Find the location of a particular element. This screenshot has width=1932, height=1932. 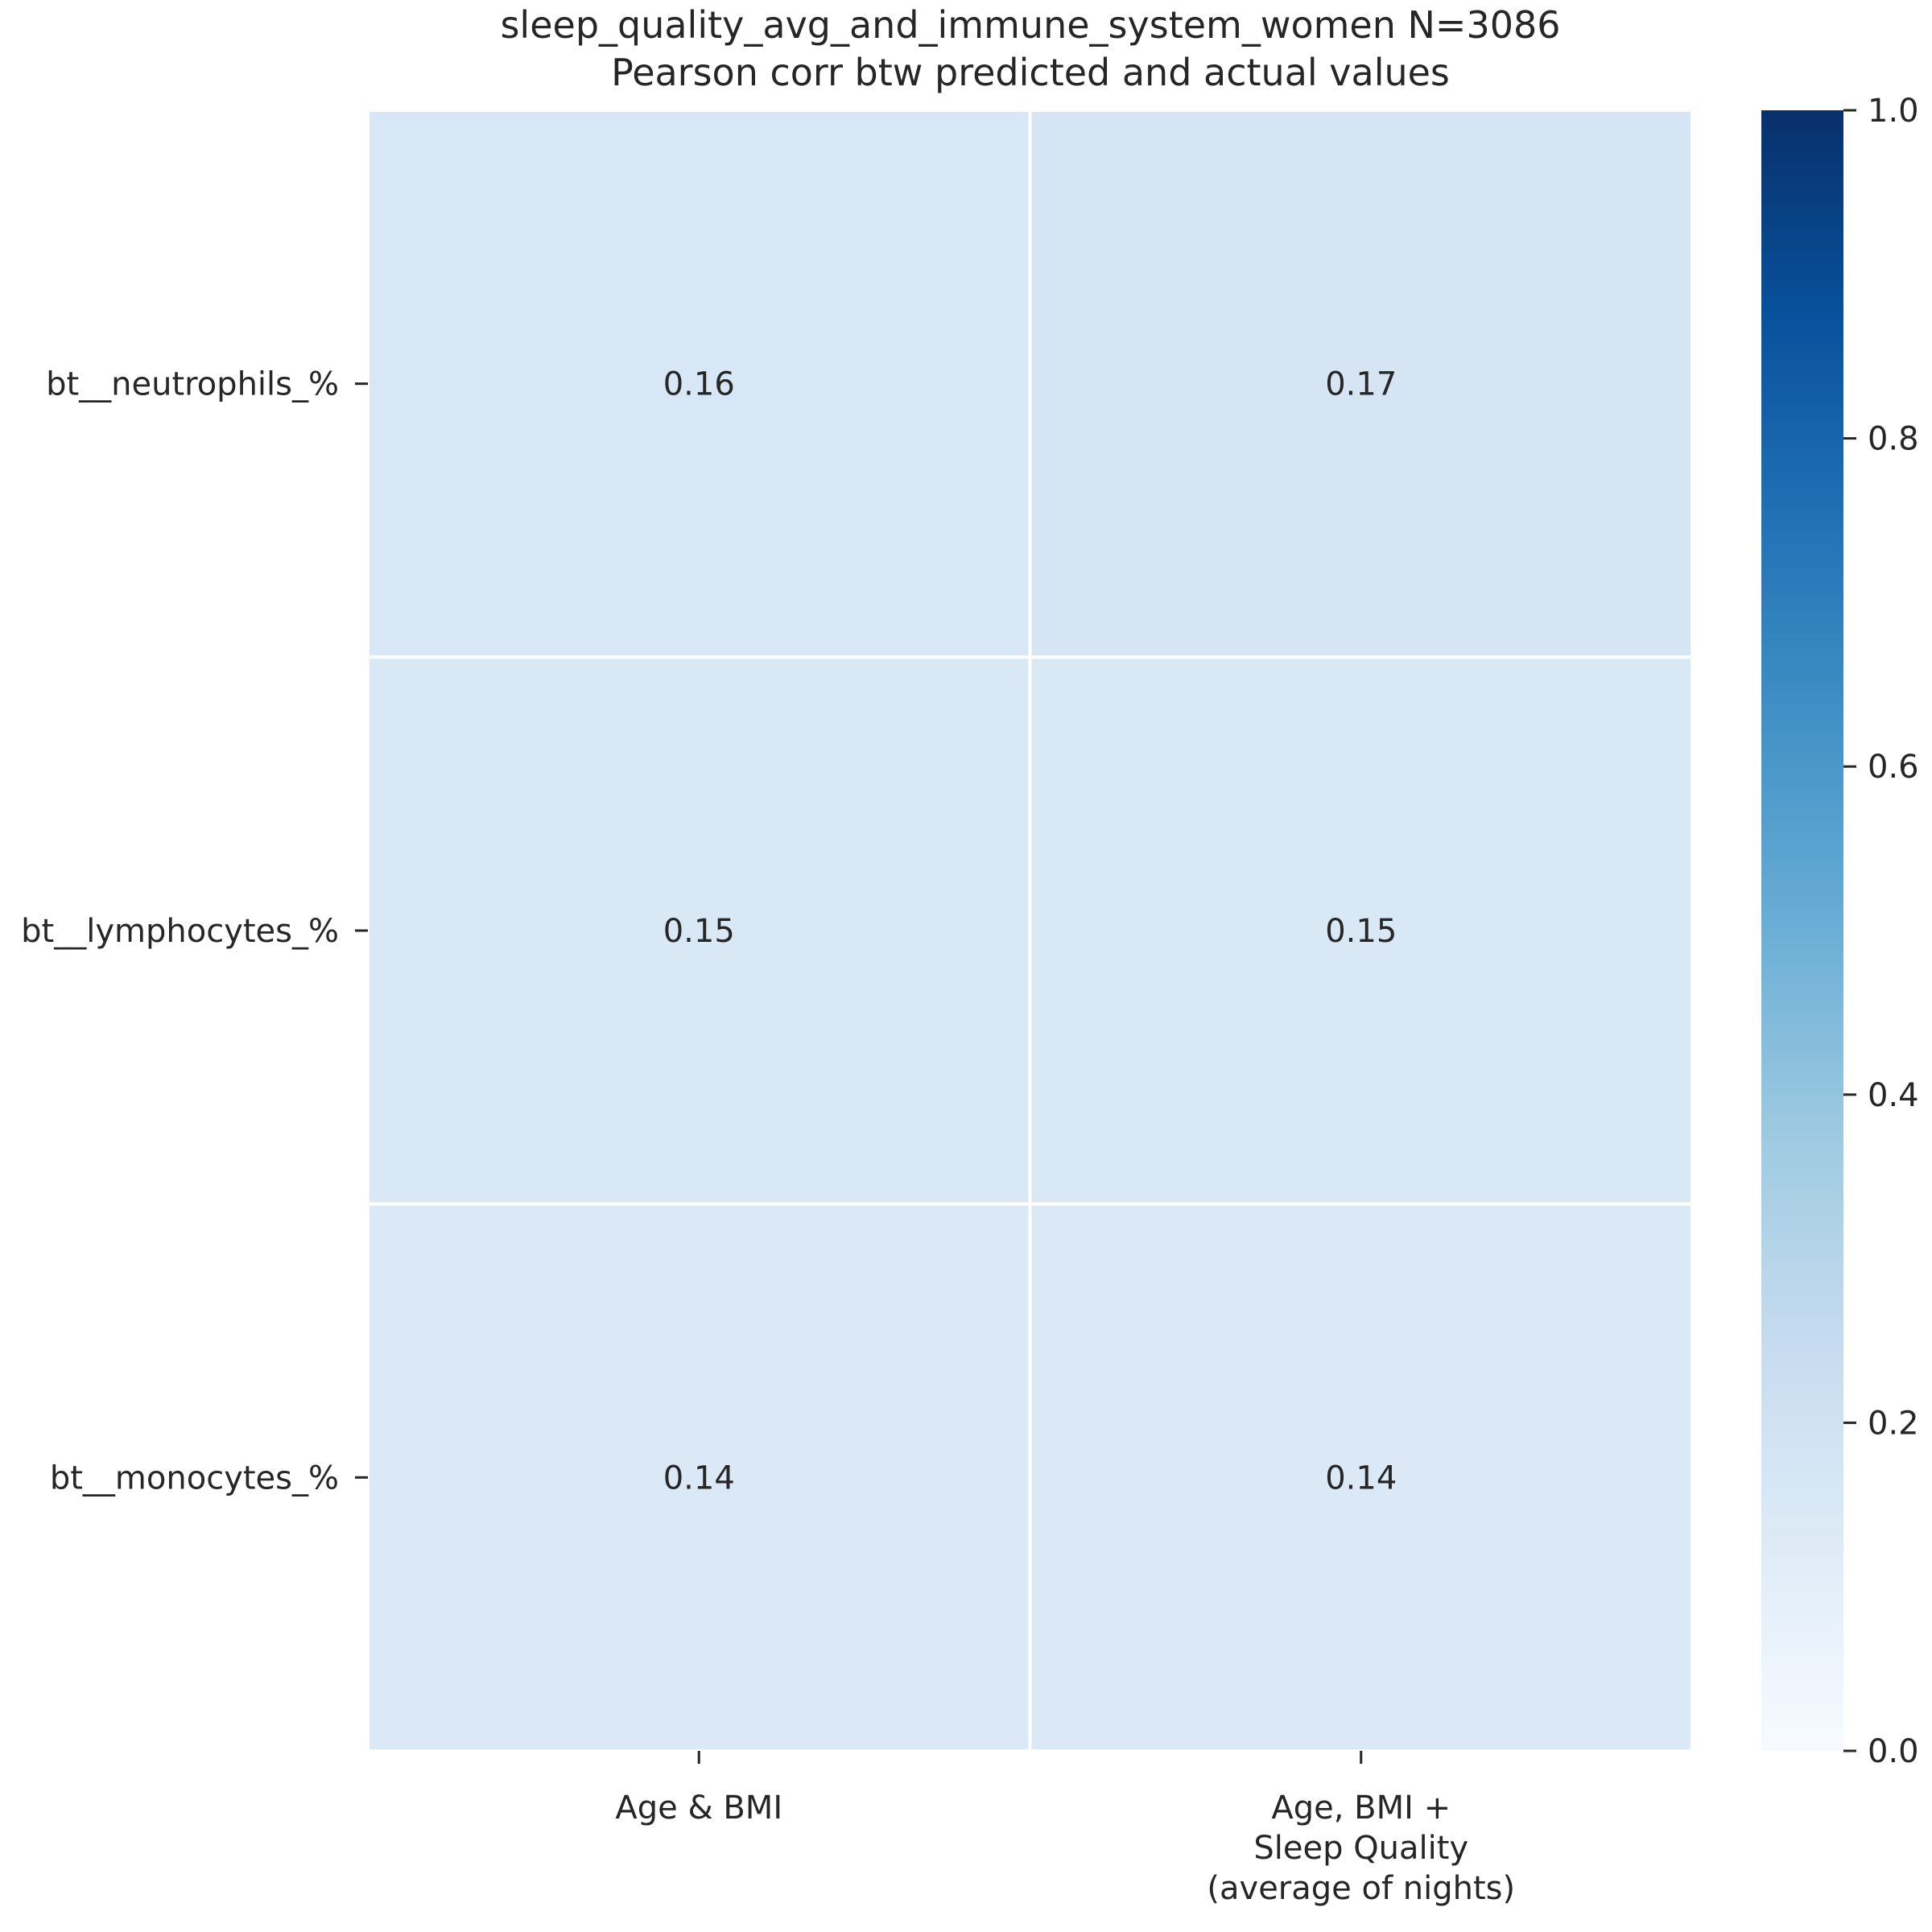

colorbar: 0.0 0.2 0.4 0.6 0.8 1.0 is located at coordinates (1840, 931).